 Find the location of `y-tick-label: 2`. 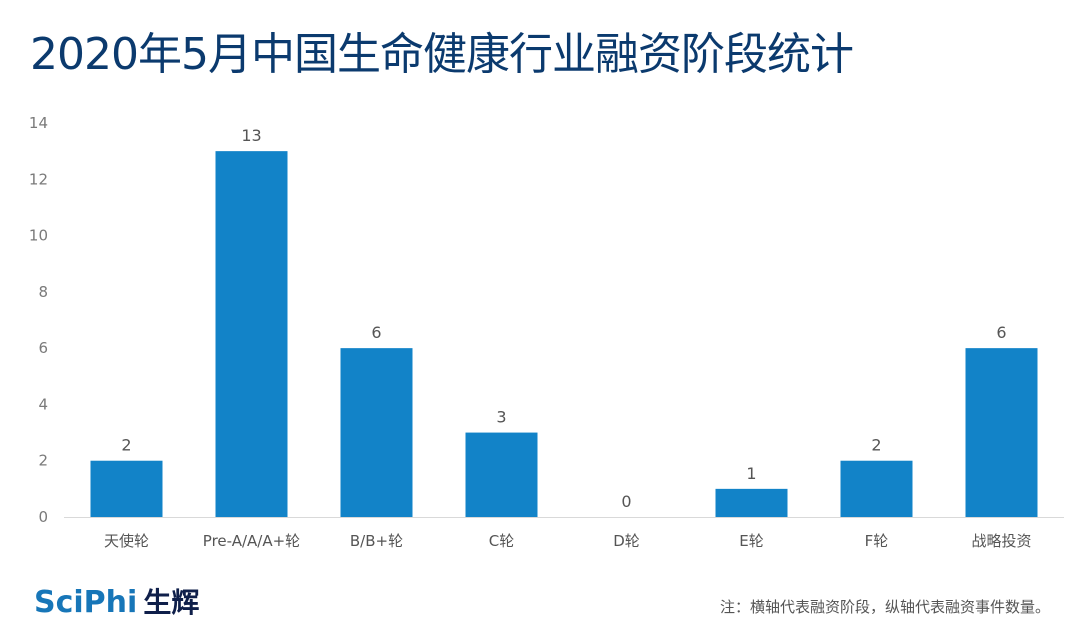

y-tick-label: 2 is located at coordinates (43, 461).